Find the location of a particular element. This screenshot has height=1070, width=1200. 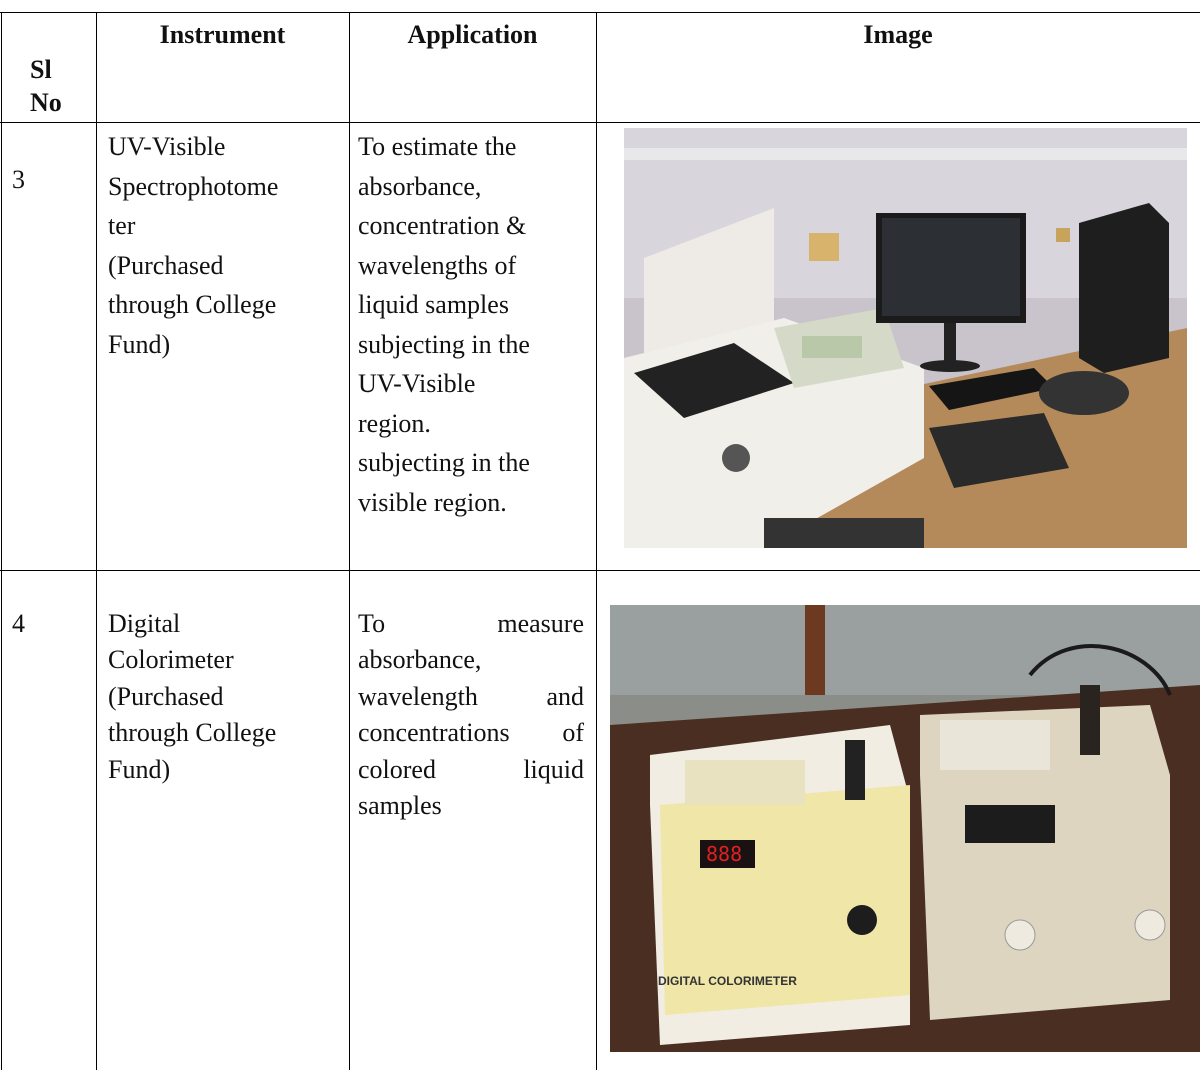

sl-no: 3 is located at coordinates (18, 179).